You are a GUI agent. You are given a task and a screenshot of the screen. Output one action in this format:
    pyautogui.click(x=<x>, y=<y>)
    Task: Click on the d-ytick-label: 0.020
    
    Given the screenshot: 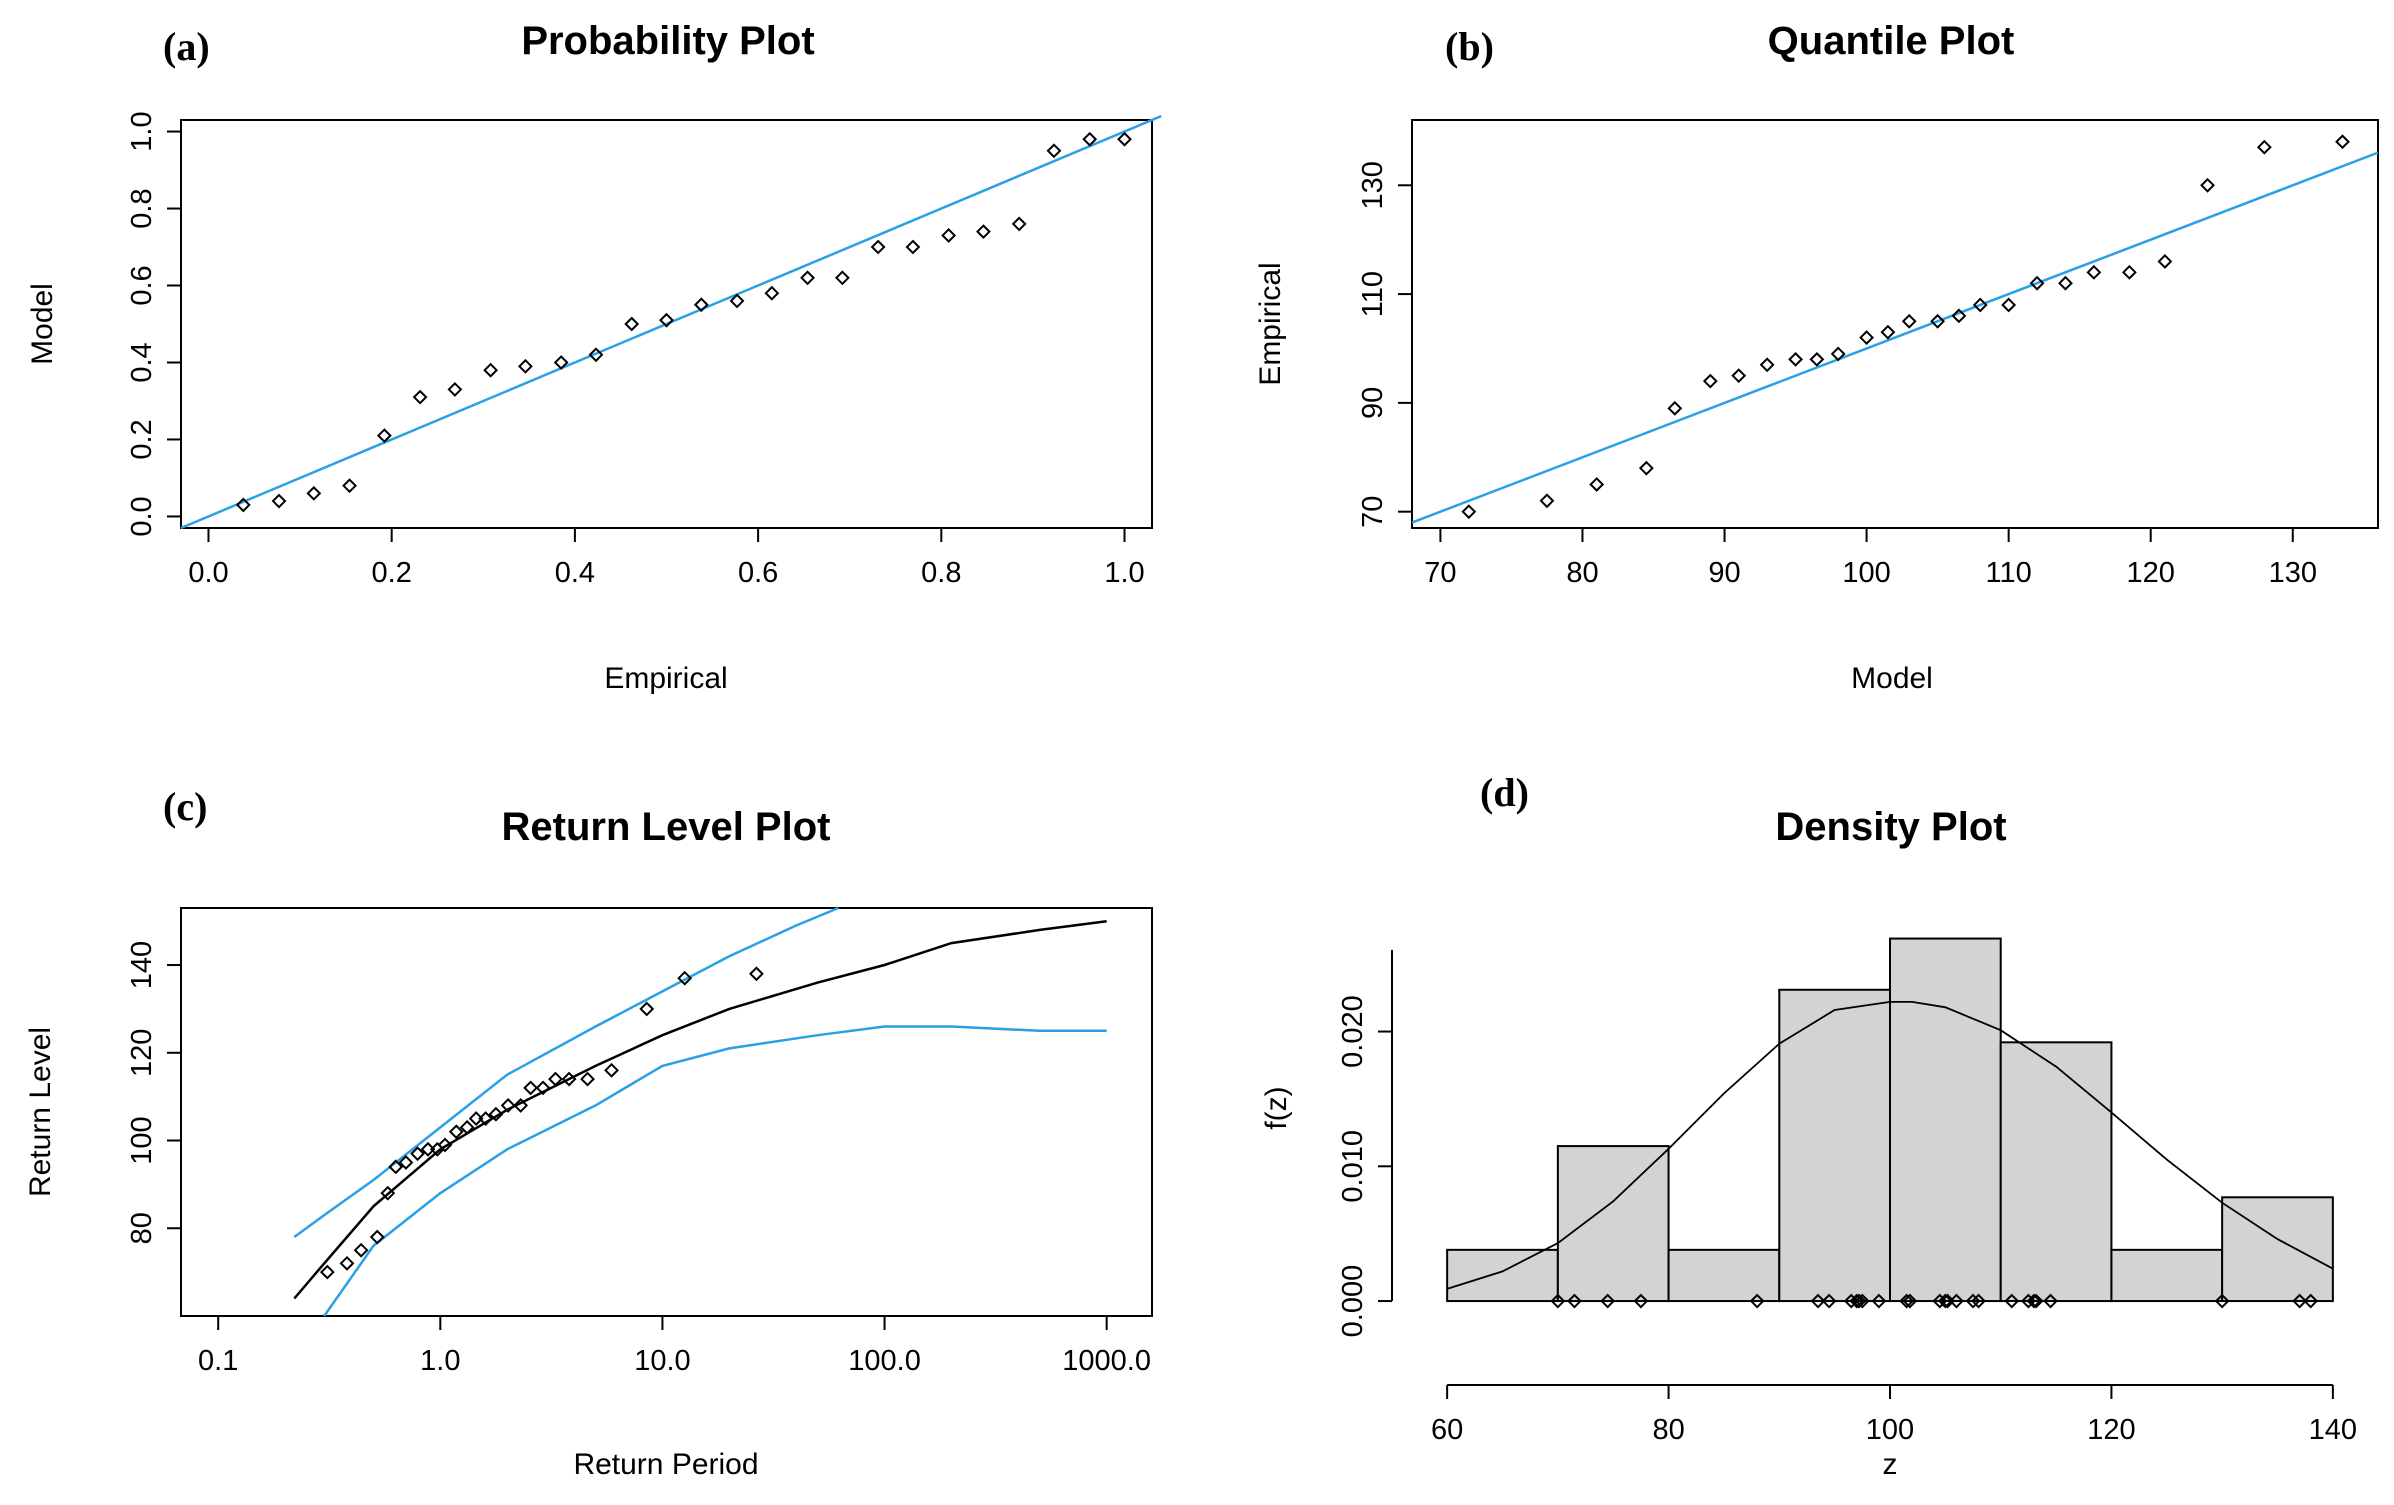 What is the action you would take?
    pyautogui.click(x=1353, y=1031)
    